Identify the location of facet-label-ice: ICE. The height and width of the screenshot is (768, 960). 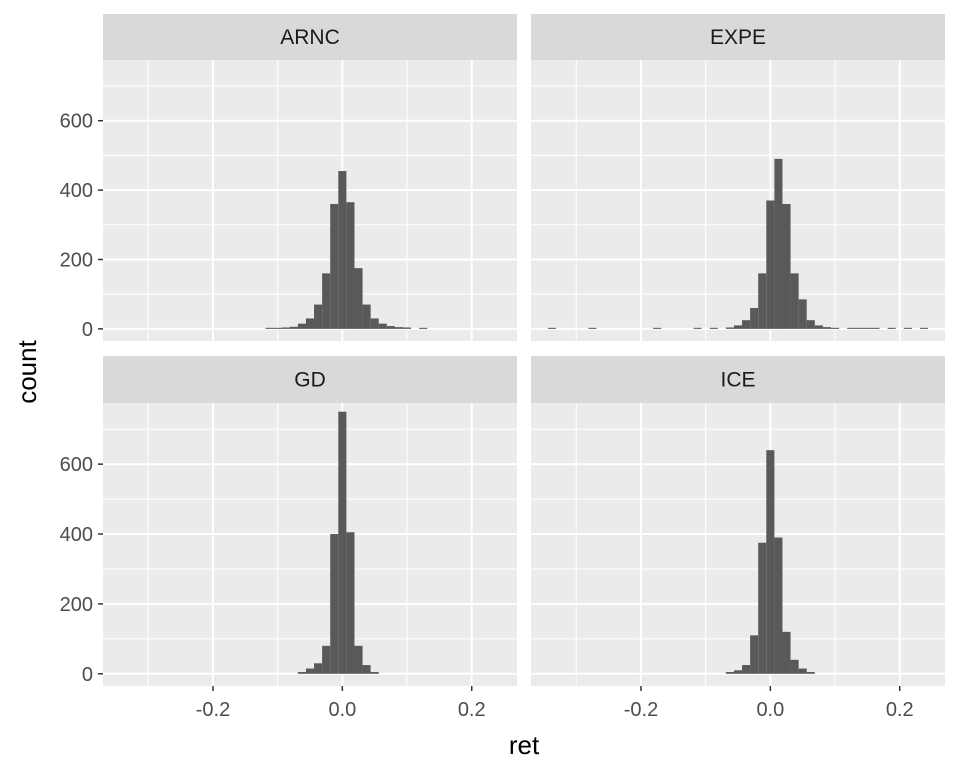
(737, 380).